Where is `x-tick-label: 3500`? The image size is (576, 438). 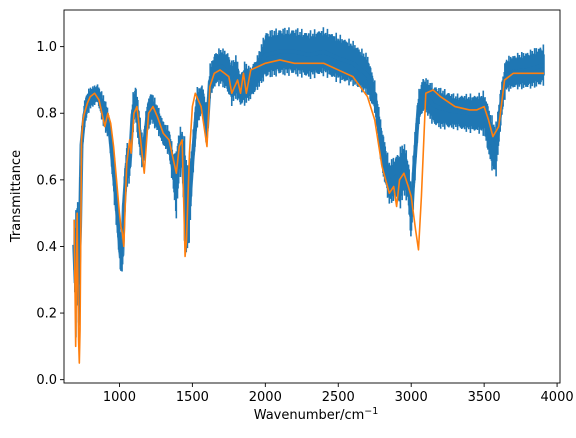
x-tick-label: 3500 is located at coordinates (484, 397).